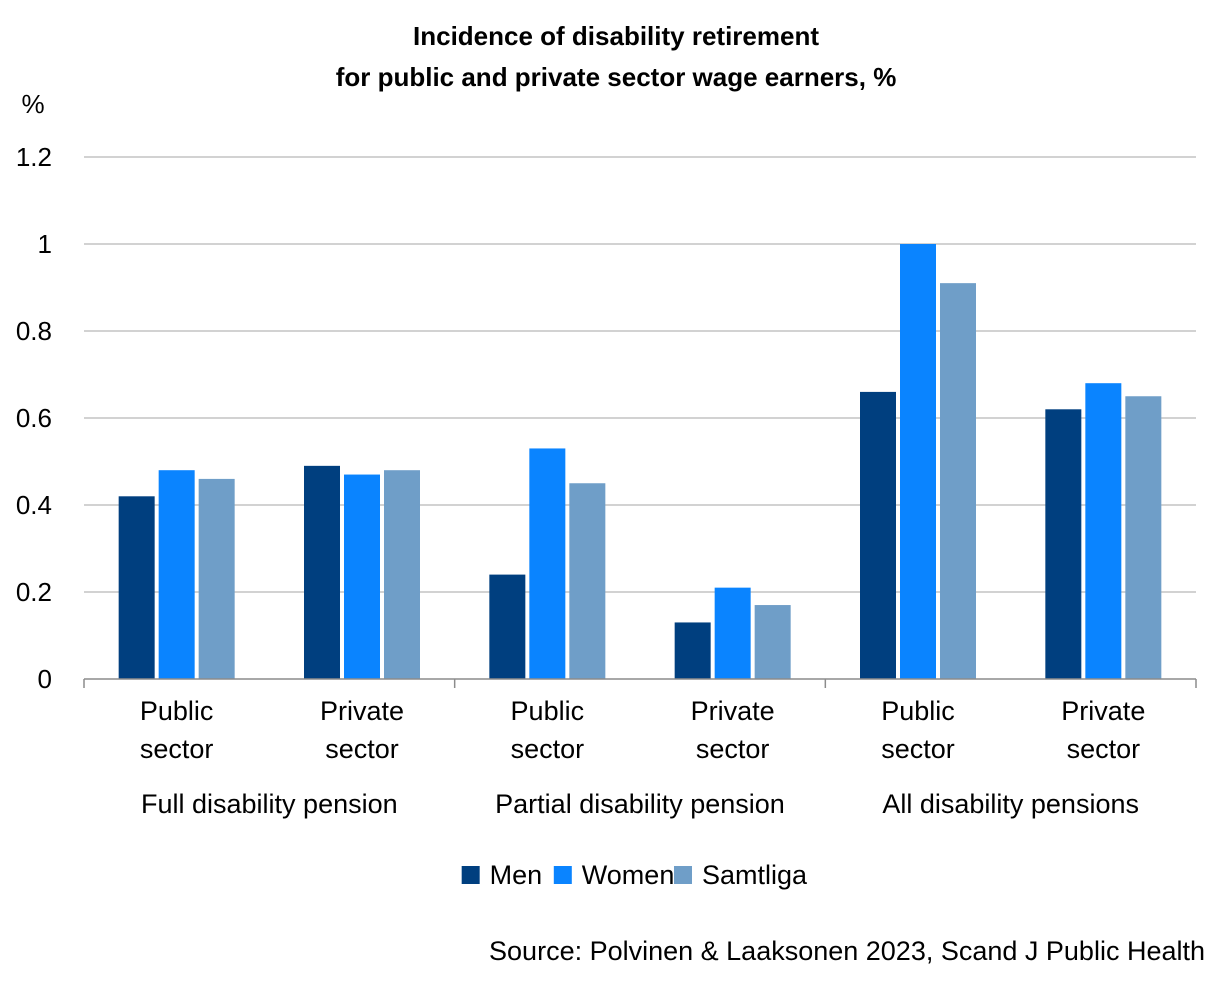 The width and height of the screenshot is (1232, 982). What do you see at coordinates (269, 804) in the screenshot?
I see `x-group-label: Full disability pension` at bounding box center [269, 804].